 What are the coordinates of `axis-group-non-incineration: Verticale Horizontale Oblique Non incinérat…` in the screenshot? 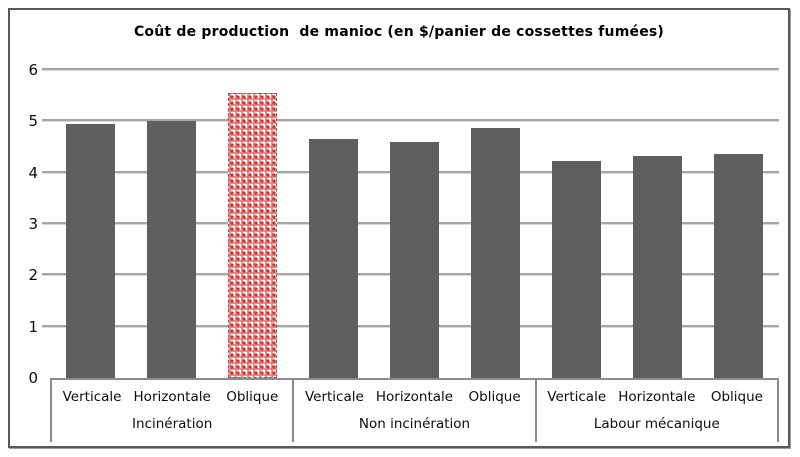 It's located at (415, 411).